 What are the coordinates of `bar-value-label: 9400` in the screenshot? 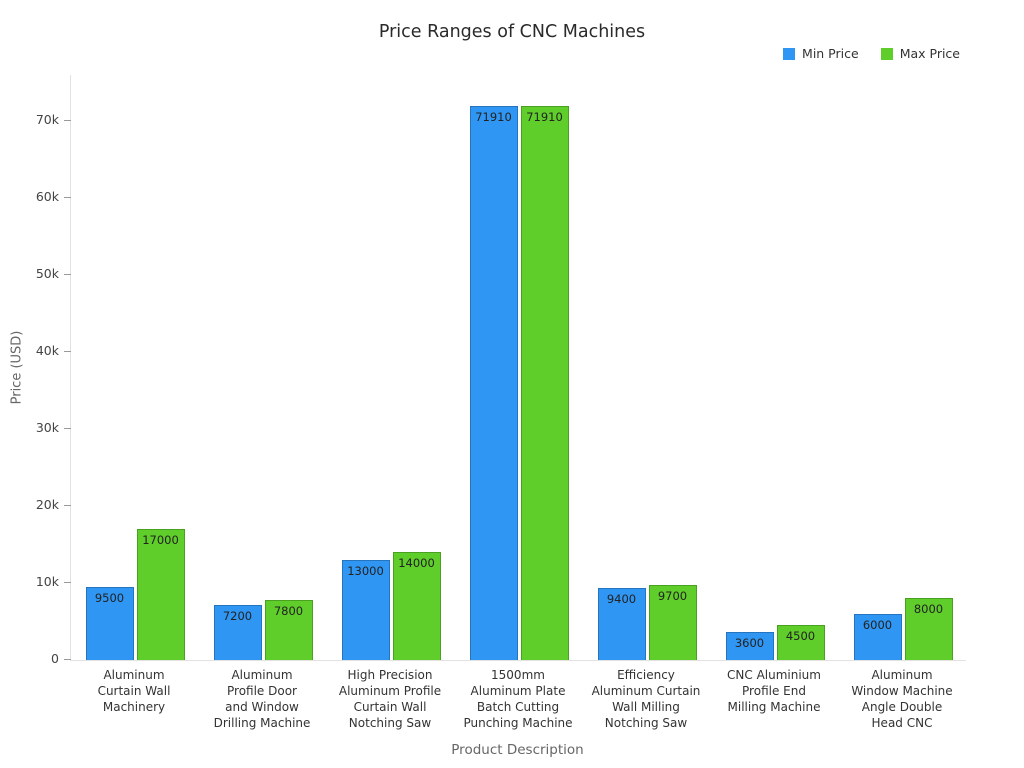 It's located at (621, 598).